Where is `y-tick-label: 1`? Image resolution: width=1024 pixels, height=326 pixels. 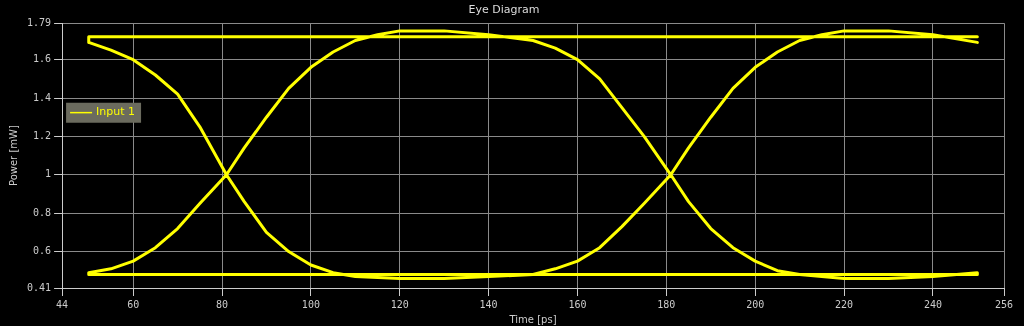
y-tick-label: 1 is located at coordinates (48, 174).